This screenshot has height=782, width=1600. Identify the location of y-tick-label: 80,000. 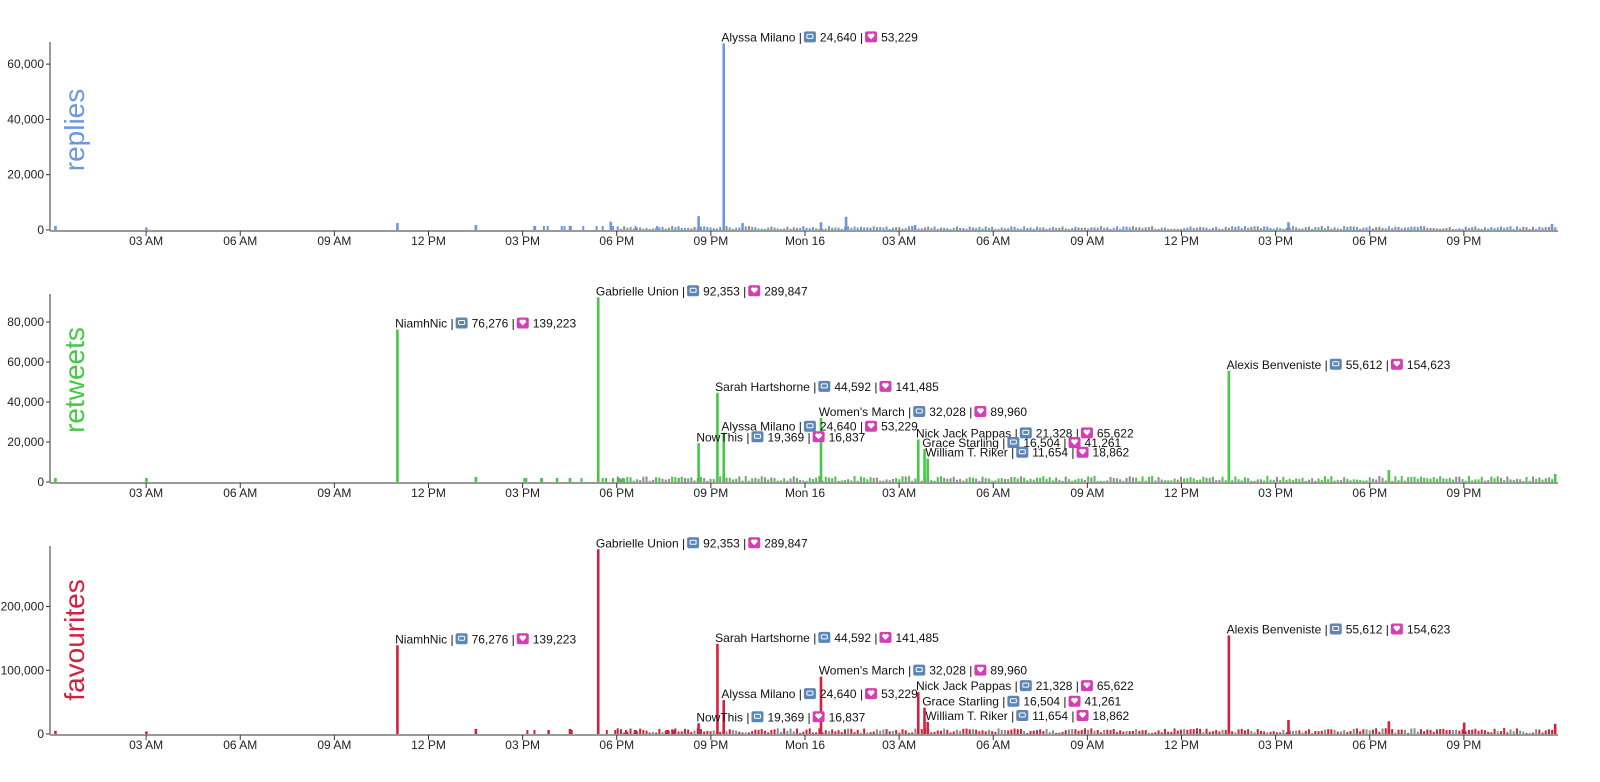
(25, 322).